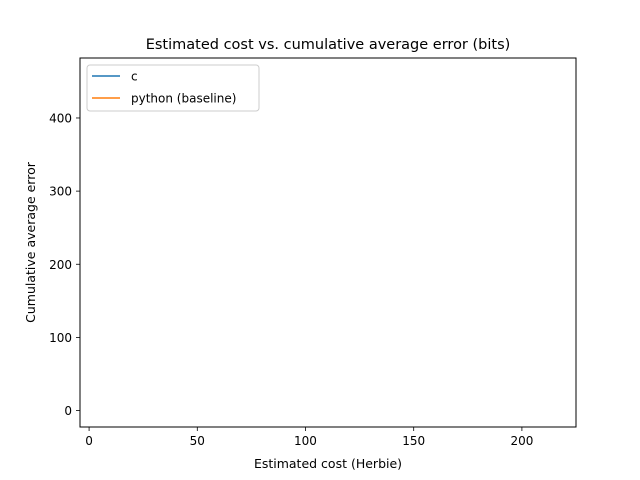 The width and height of the screenshot is (640, 480). Describe the element at coordinates (305, 441) in the screenshot. I see `x-tick-label: 100` at that location.